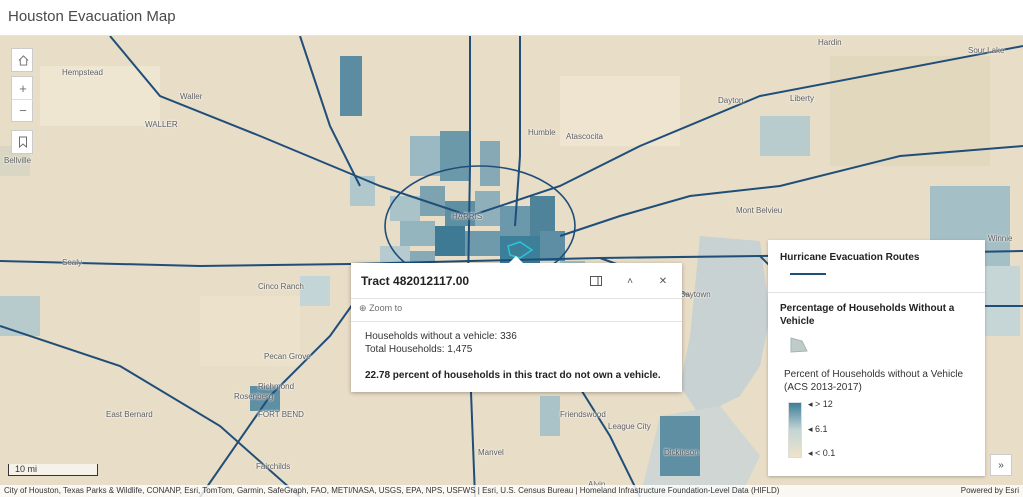 The image size is (1023, 497). What do you see at coordinates (520, 250) in the screenshot?
I see `selected-tract-outline` at bounding box center [520, 250].